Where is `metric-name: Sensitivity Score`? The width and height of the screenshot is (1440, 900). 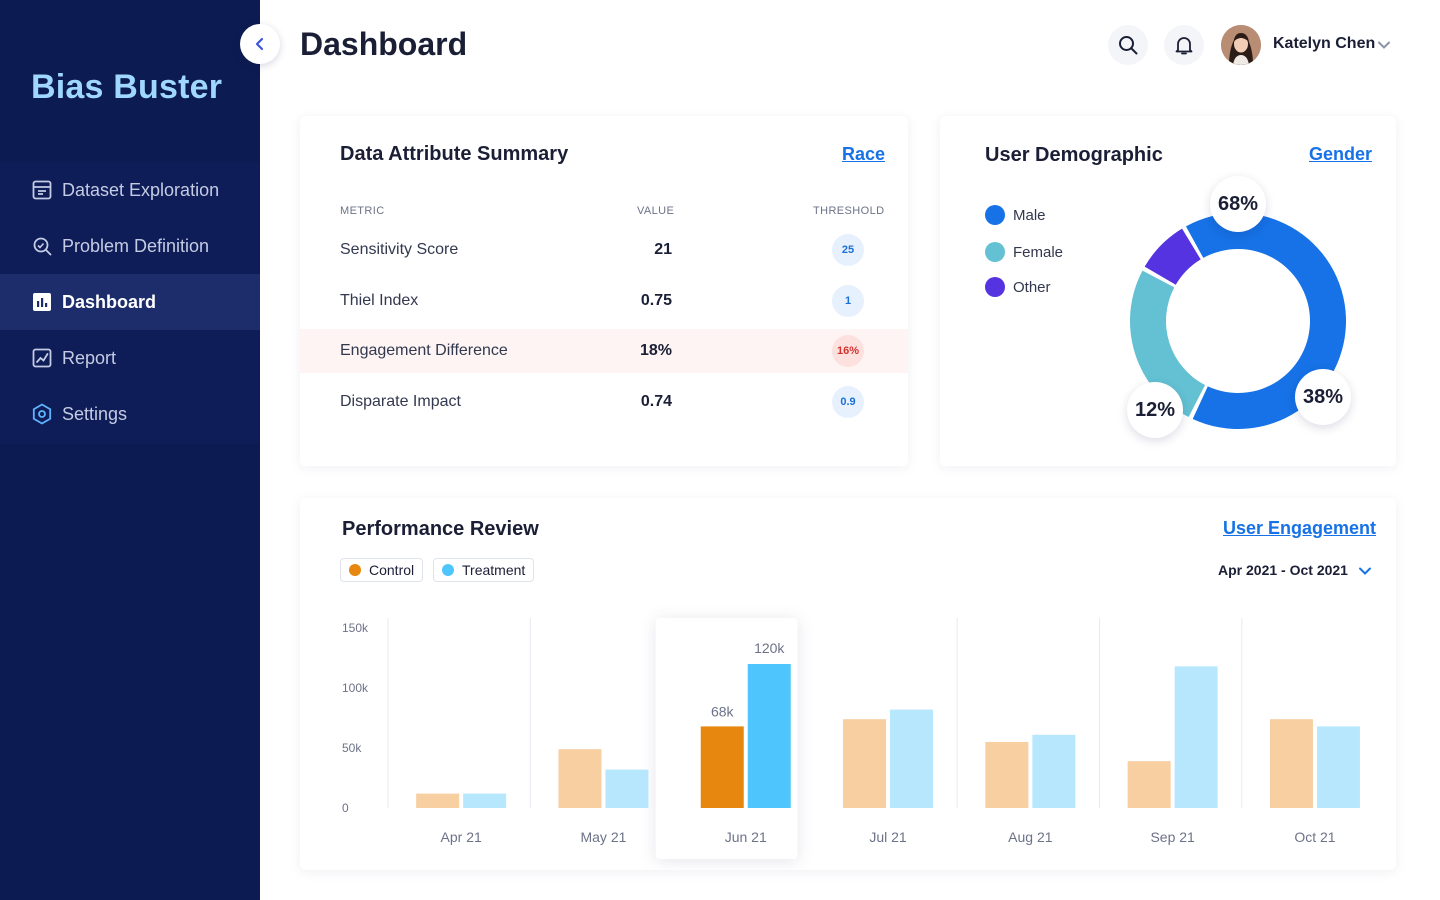 metric-name: Sensitivity Score is located at coordinates (399, 249).